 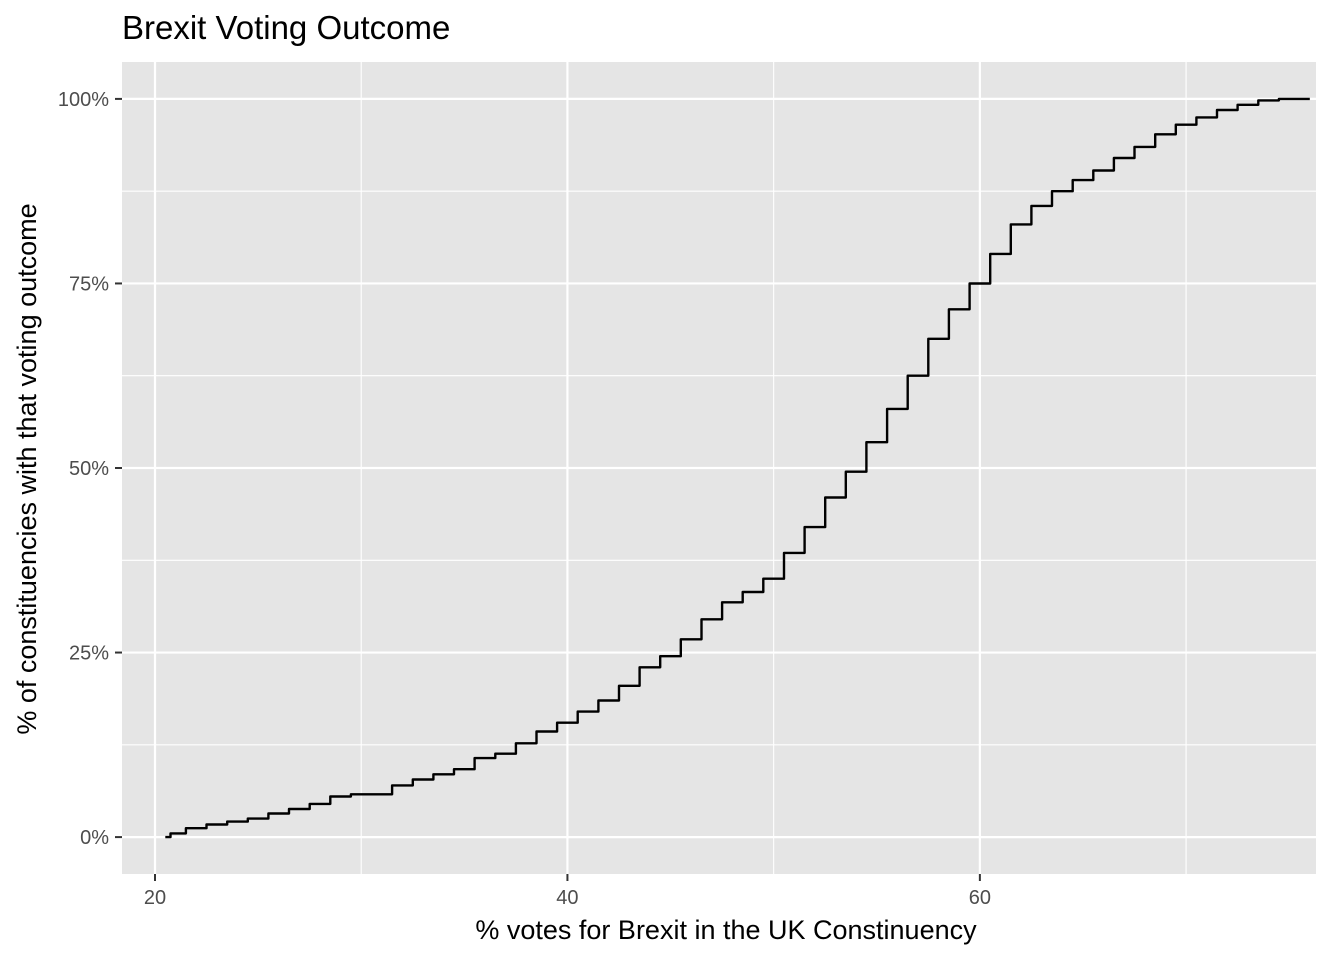 I want to click on y-tick-label: 75%, so click(x=89, y=284).